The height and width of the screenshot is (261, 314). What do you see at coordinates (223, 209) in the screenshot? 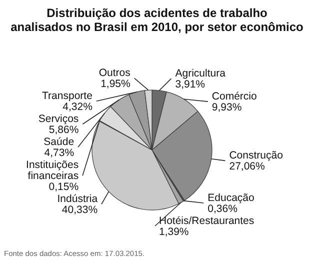
I see `data-label: 0,36%` at bounding box center [223, 209].